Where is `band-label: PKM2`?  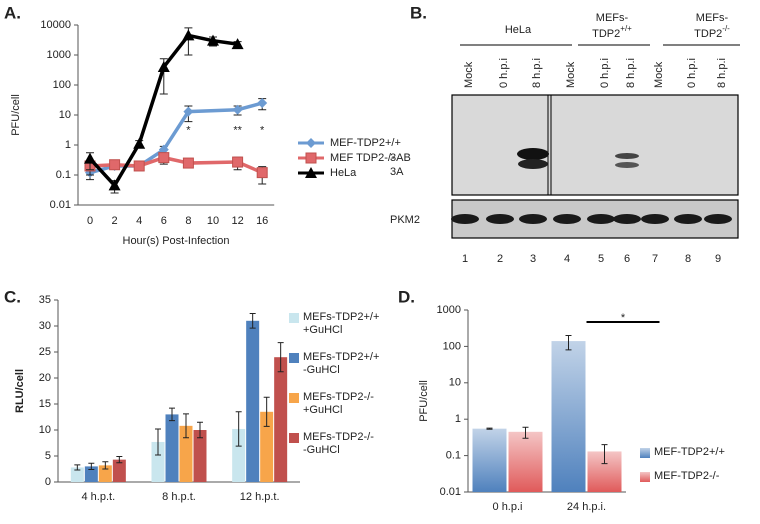 band-label: PKM2 is located at coordinates (405, 220).